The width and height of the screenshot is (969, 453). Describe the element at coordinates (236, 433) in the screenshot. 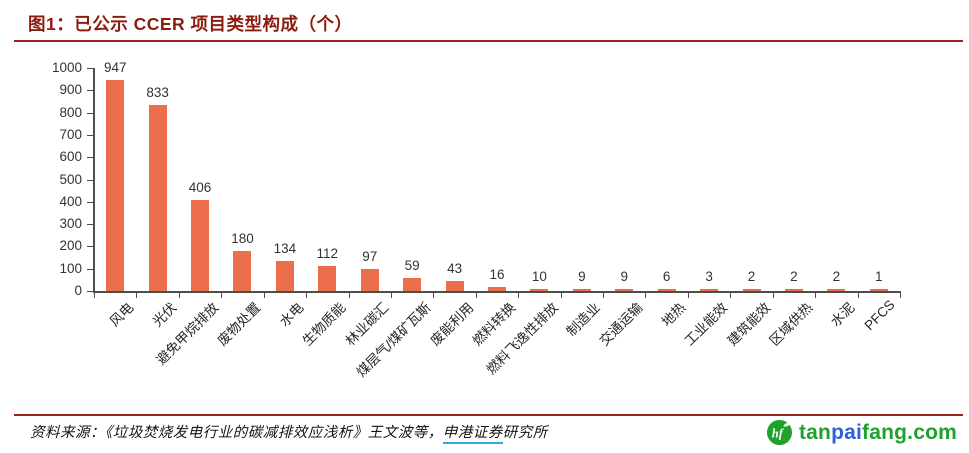

I see `source-text: 资料来源：《垃圾焚烧发电行业的碳减排效应浅析》王文波等，` at that location.